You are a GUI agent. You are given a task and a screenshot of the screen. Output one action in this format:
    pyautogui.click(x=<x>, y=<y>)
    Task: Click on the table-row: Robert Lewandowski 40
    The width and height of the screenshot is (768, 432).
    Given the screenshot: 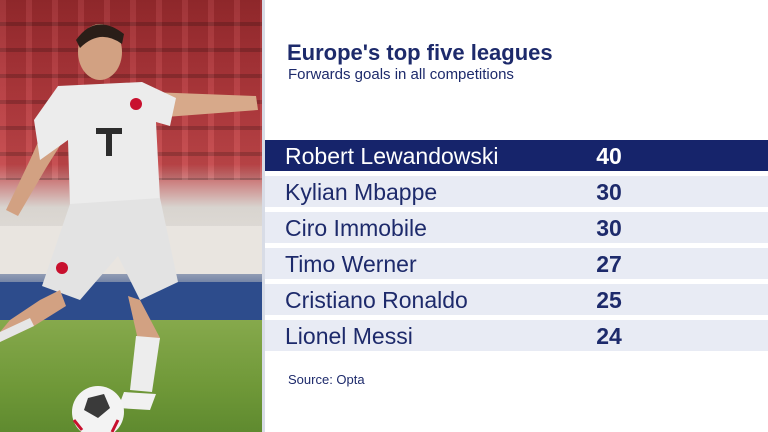 What is the action you would take?
    pyautogui.click(x=516, y=155)
    